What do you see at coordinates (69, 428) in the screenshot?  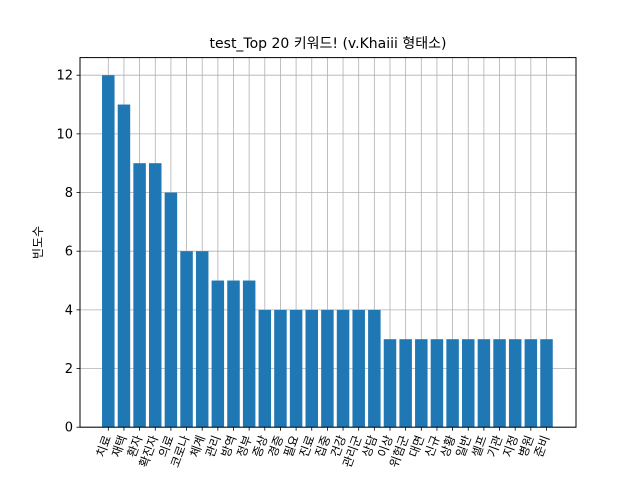 I see `y-tick-label: 0` at bounding box center [69, 428].